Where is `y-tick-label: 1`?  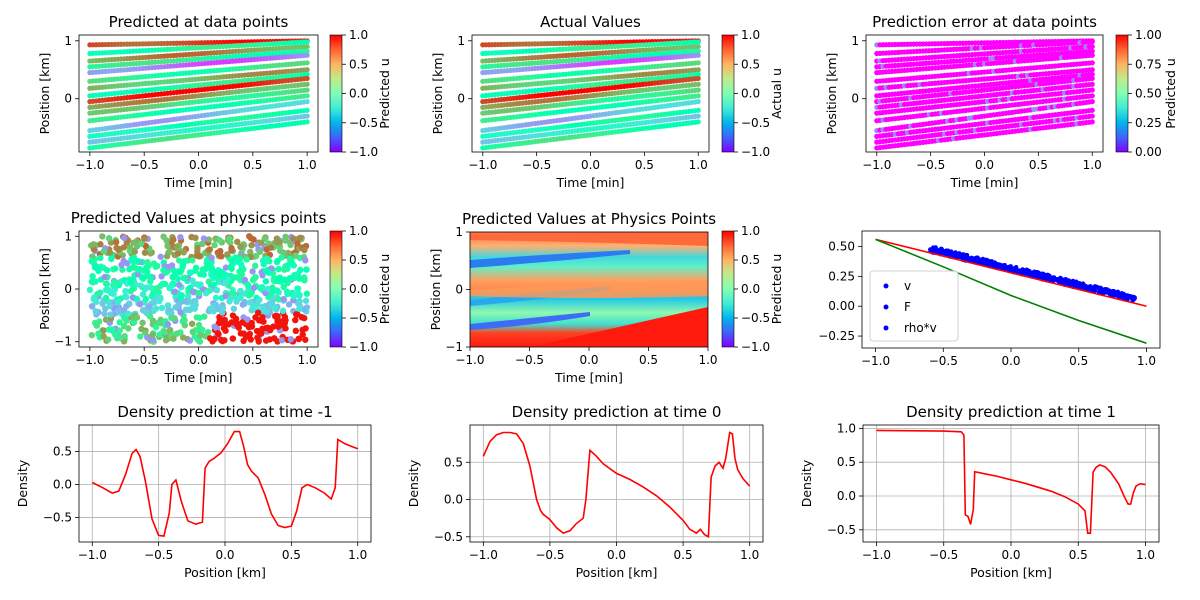
y-tick-label: 1 is located at coordinates (855, 41).